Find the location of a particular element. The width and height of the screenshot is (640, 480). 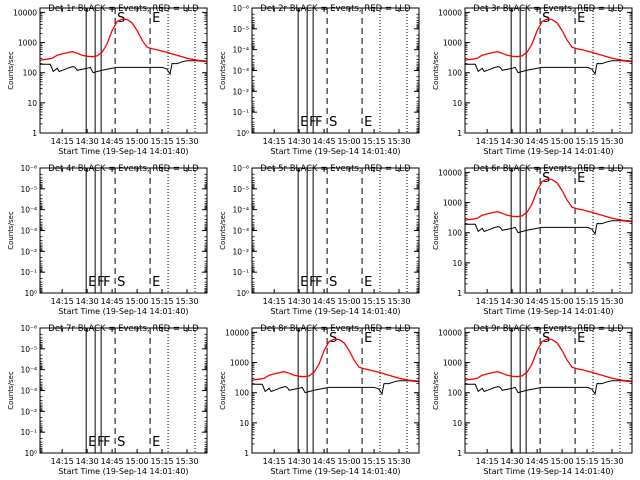

y-tick-label: 10⁻⁴ is located at coordinates (240, 50).